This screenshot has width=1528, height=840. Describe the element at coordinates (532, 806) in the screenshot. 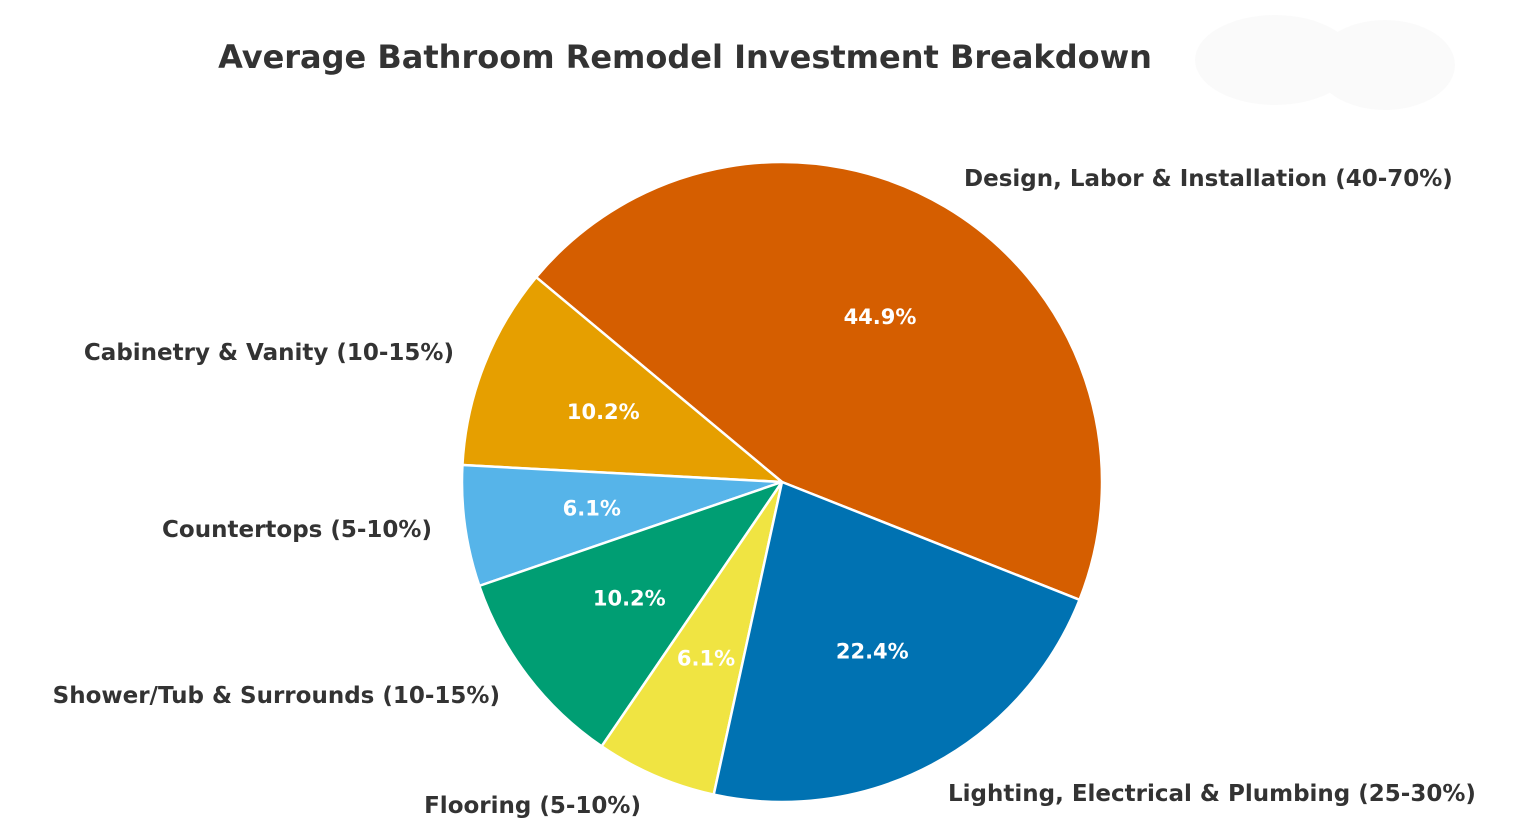

I see `slice-label-flooring: Flooring (5-10%)` at that location.